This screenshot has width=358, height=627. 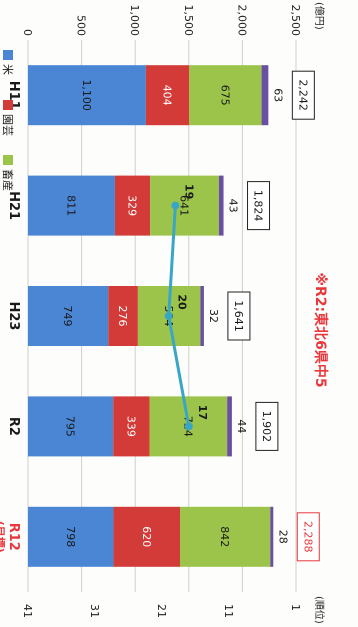 What do you see at coordinates (277, 95) in the screenshot?
I see `data-label: 63` at bounding box center [277, 95].